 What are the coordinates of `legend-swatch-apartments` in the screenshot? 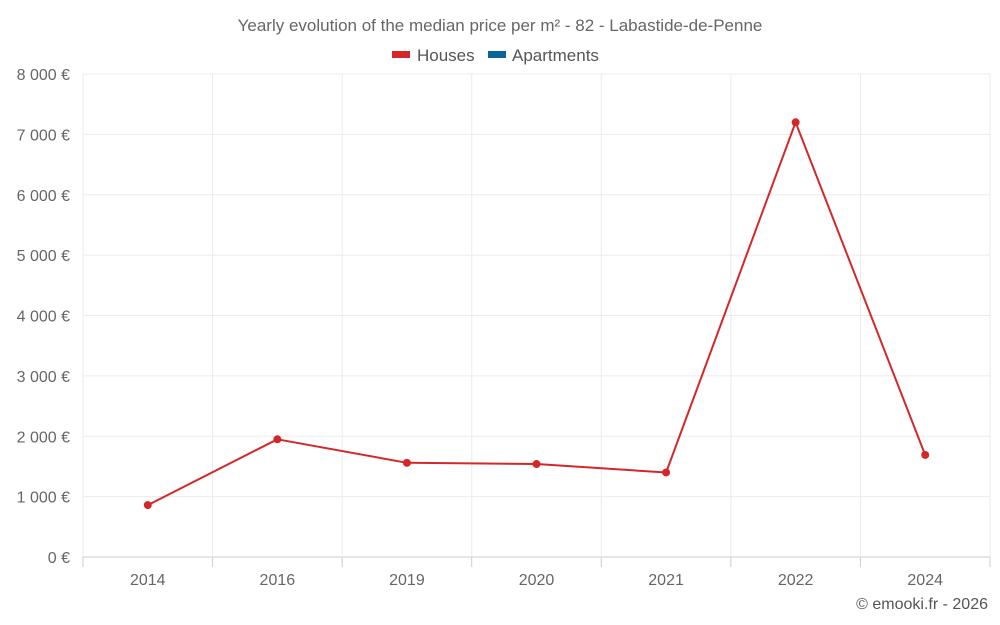 It's located at (497, 54).